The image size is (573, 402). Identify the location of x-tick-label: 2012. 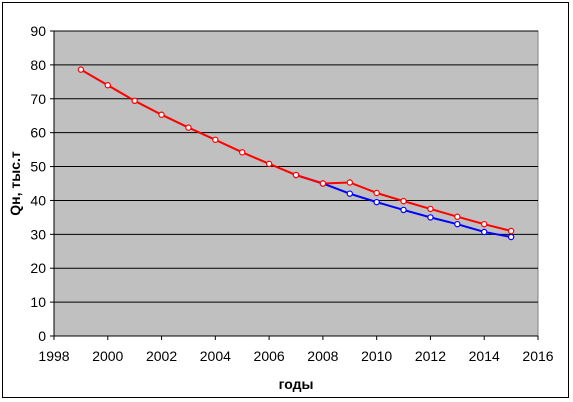
(430, 356).